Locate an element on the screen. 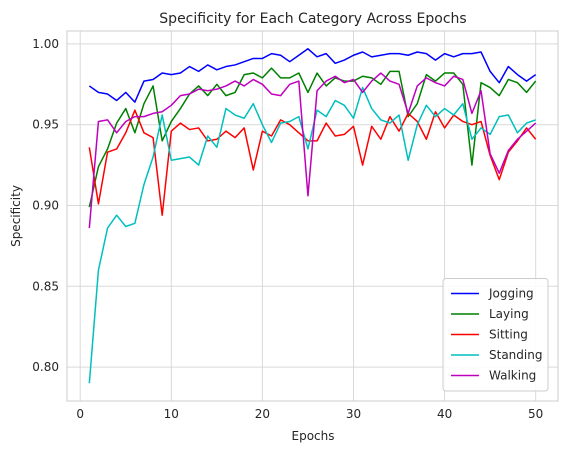 Image resolution: width=572 pixels, height=453 pixels. y-tick-label: 0.95 is located at coordinates (45, 125).